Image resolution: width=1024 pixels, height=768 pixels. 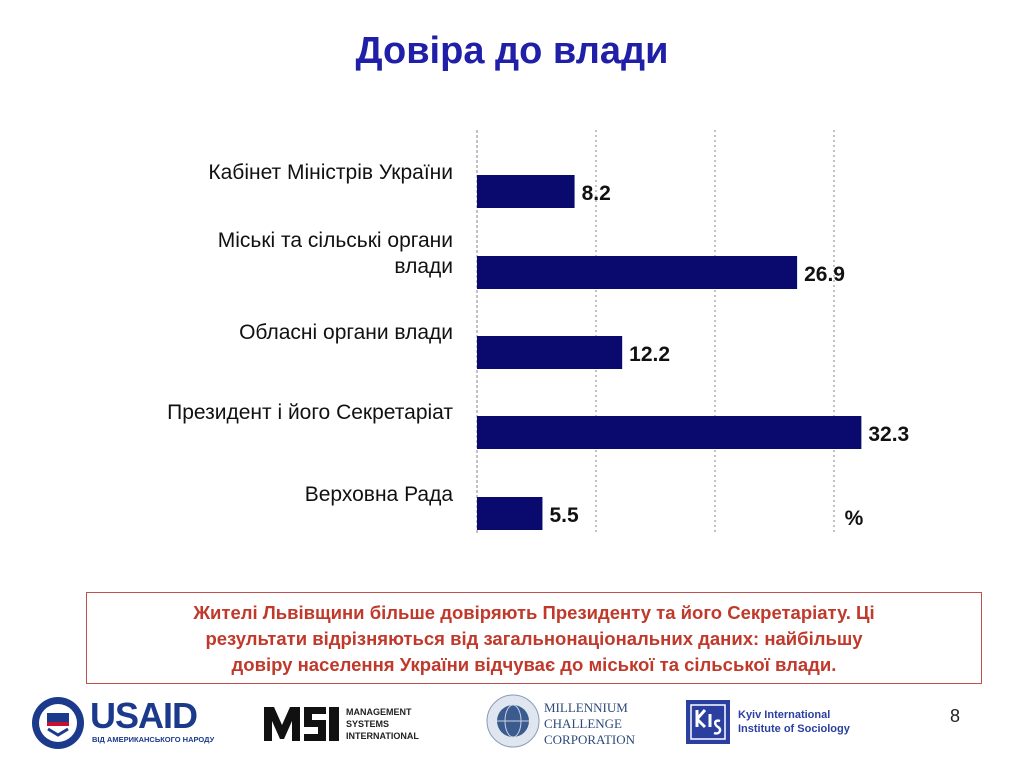 What do you see at coordinates (153, 739) in the screenshot?
I see `usaid-caption: ВІД АМЕРИКАНСЬКОГО НАРОДУ` at bounding box center [153, 739].